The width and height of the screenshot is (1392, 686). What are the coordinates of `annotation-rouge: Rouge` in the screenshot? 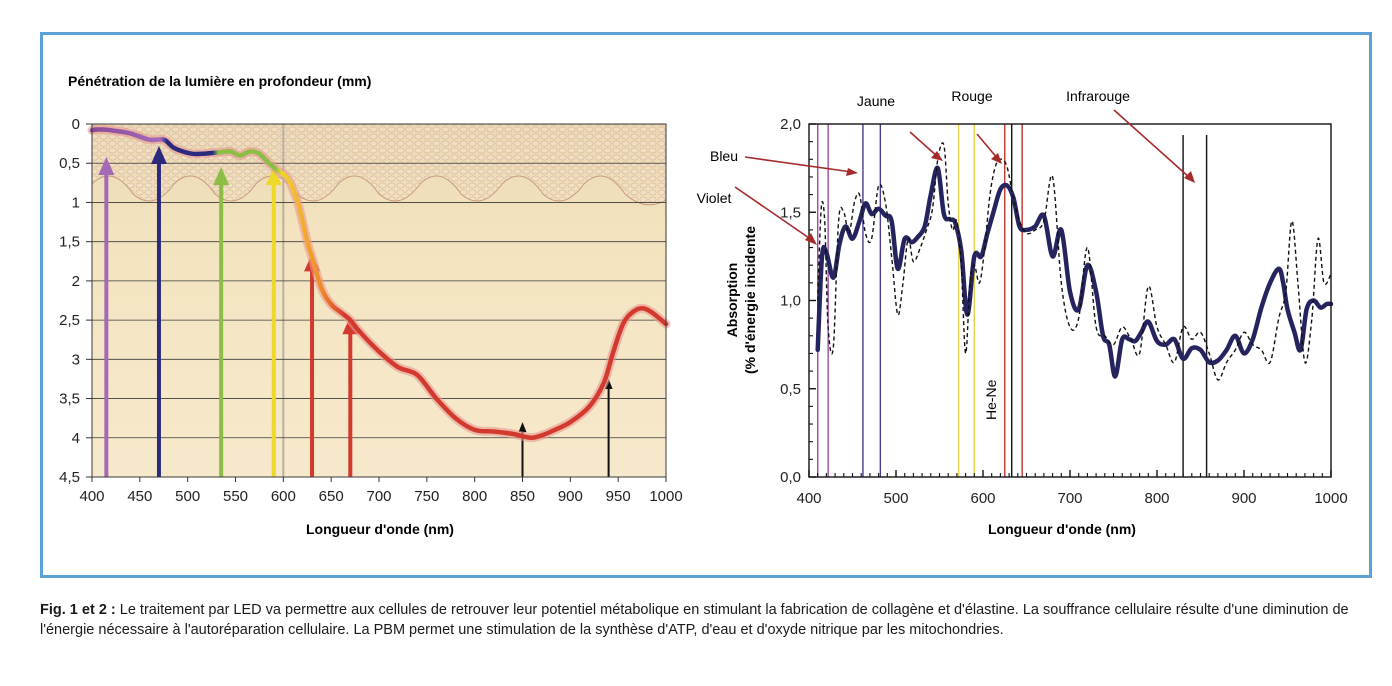 It's located at (971, 96).